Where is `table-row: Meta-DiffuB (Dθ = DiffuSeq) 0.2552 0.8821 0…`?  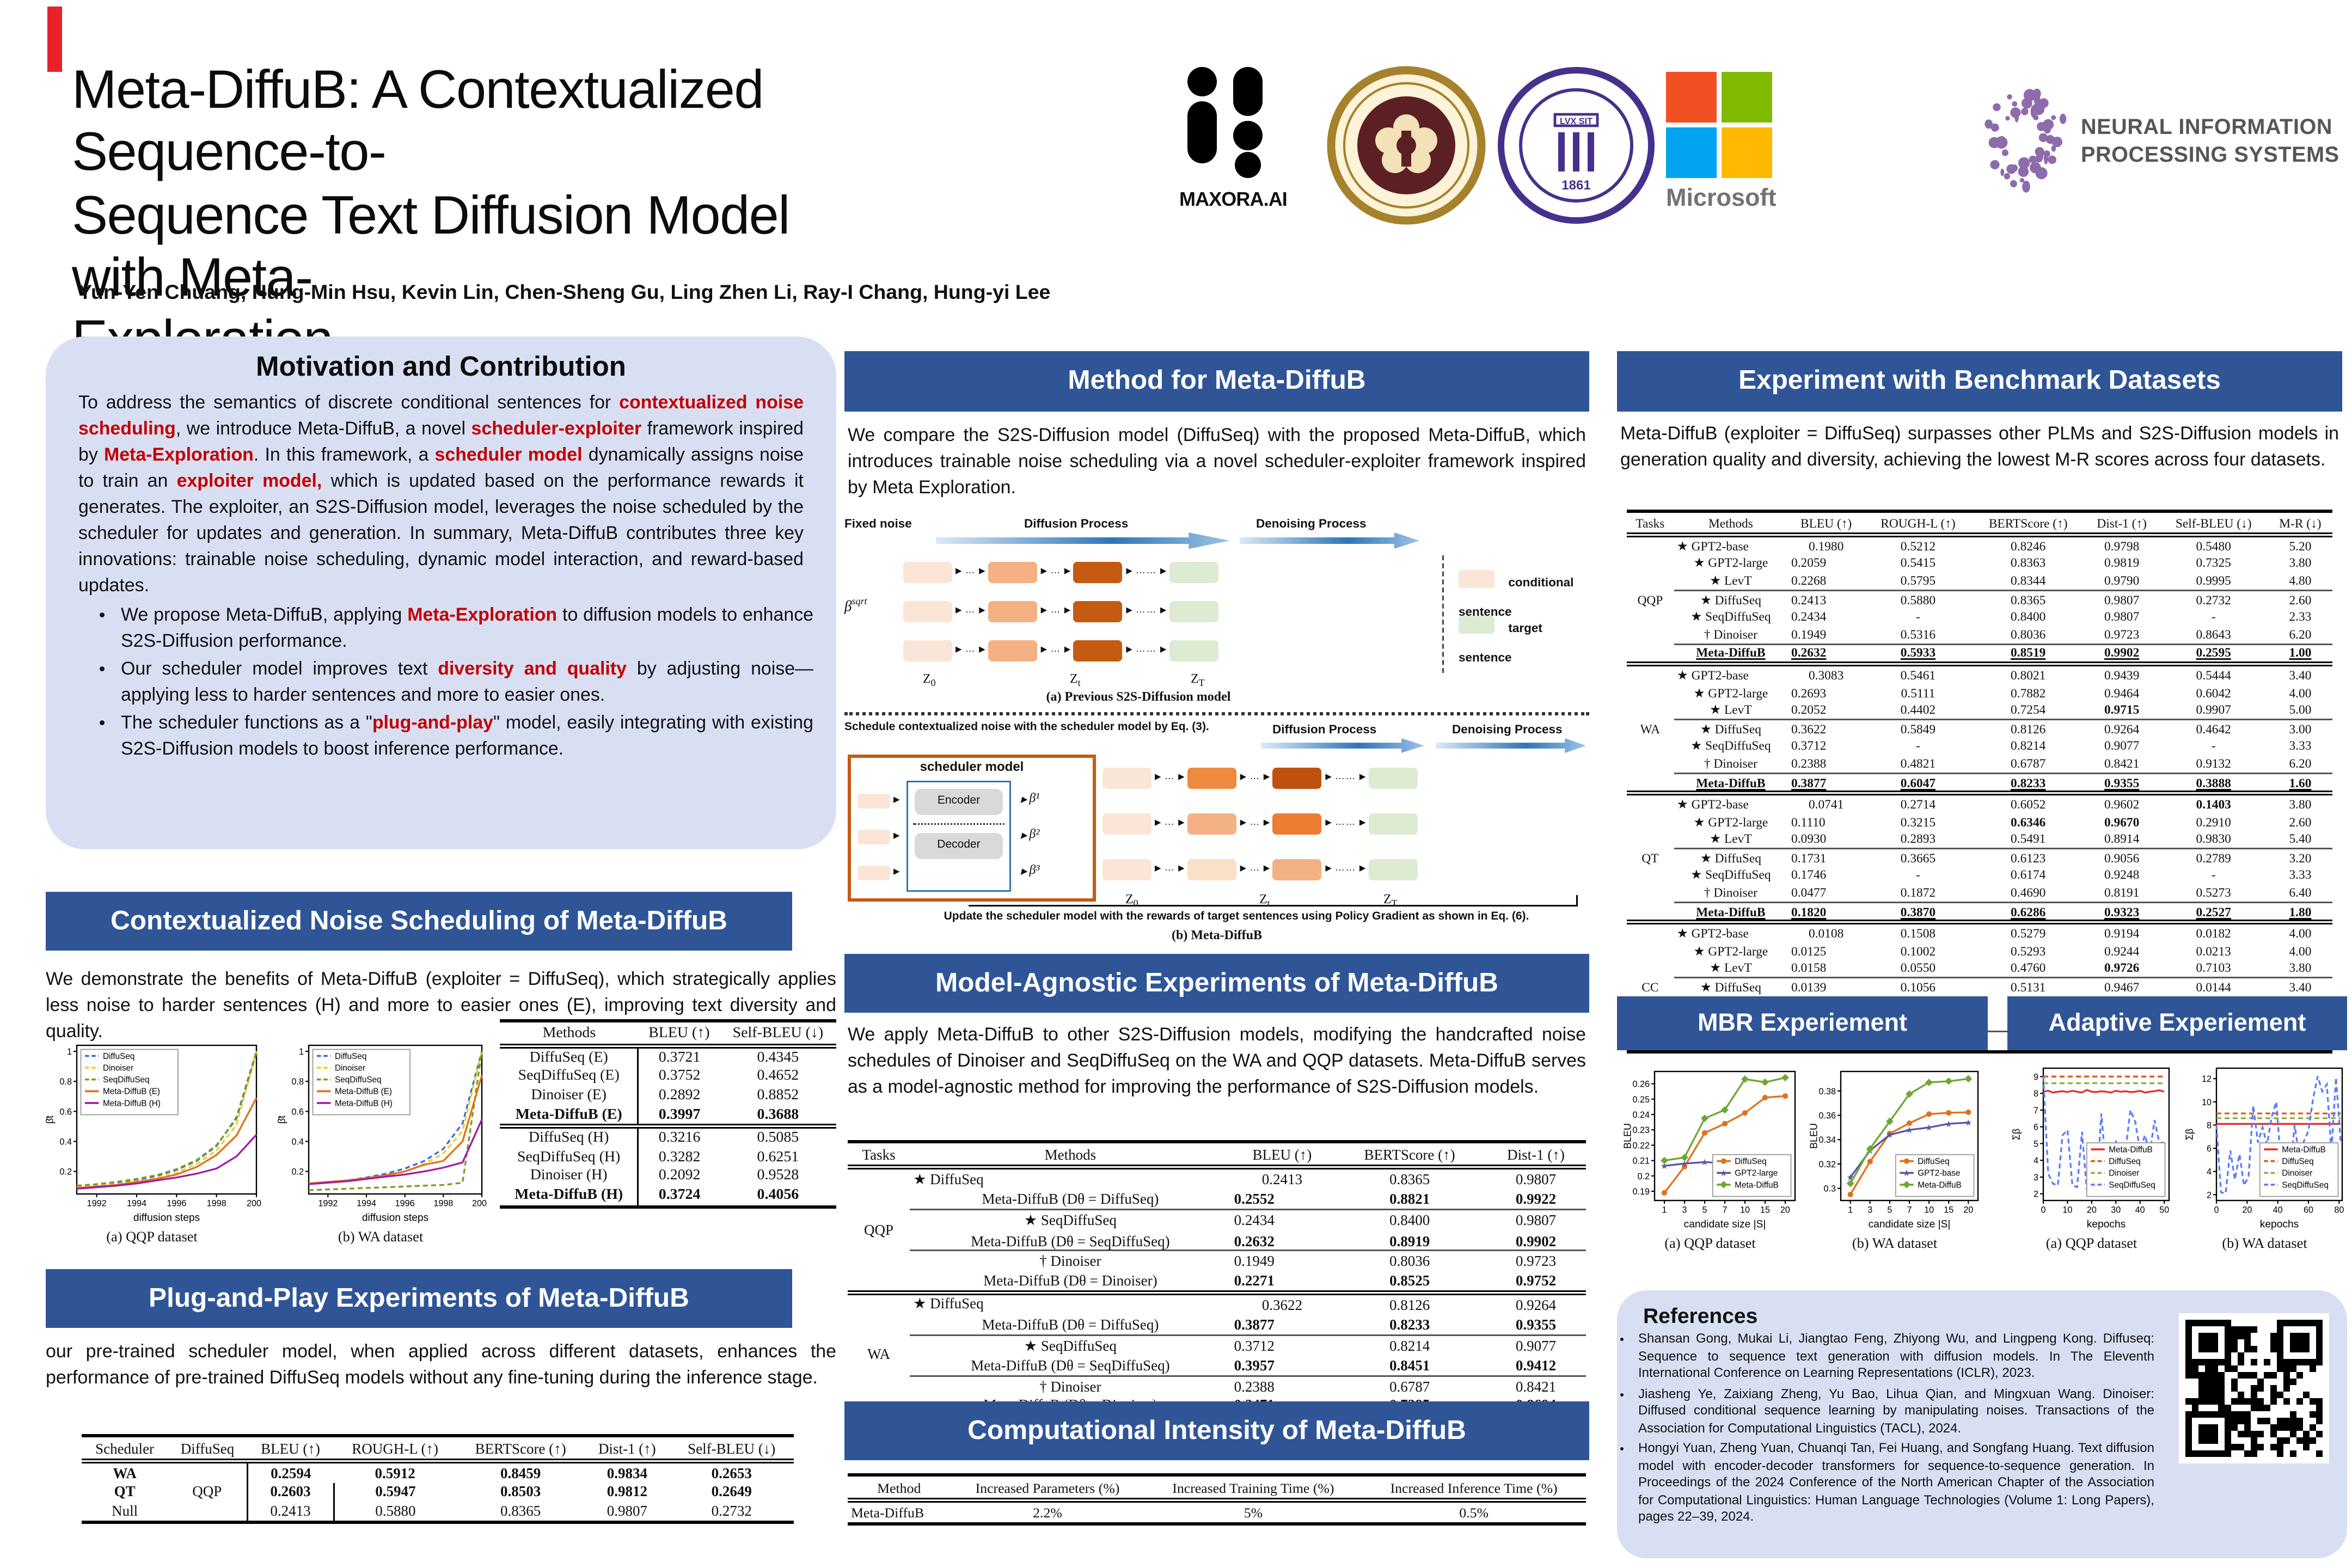 table-row: Meta-DiffuB (Dθ = DiffuSeq) 0.2552 0.8821 0… is located at coordinates (1217, 1200).